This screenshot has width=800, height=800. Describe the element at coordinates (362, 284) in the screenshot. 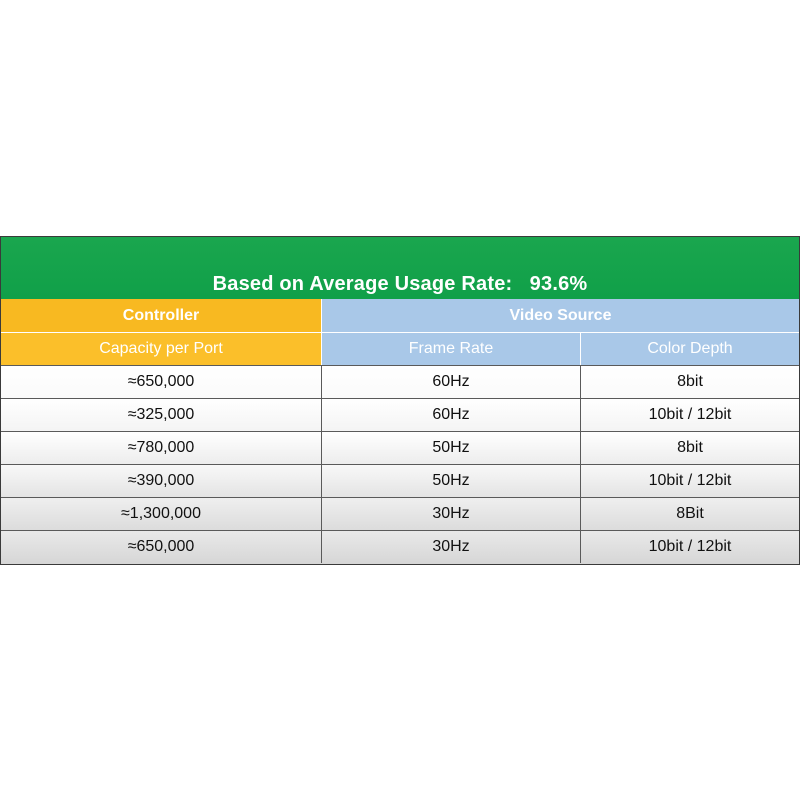

I see `title-label: Based on Average Usage Rate:` at that location.